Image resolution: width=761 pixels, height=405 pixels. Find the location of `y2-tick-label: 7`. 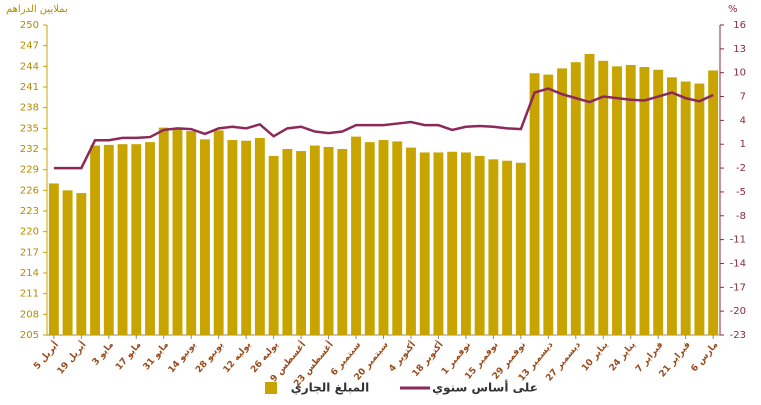

y2-tick-label: 7 is located at coordinates (743, 97).